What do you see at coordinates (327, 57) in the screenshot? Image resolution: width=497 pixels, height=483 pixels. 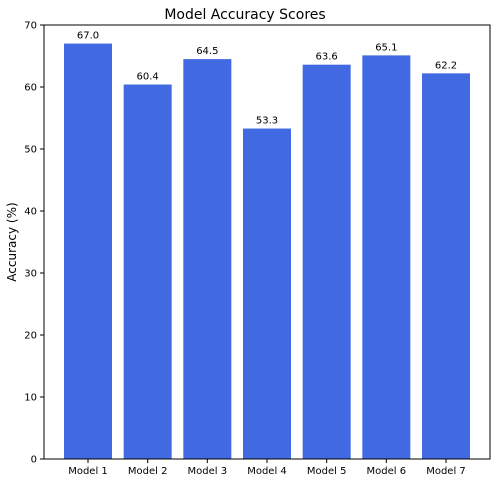 I see `data-label: 63.6` at bounding box center [327, 57].